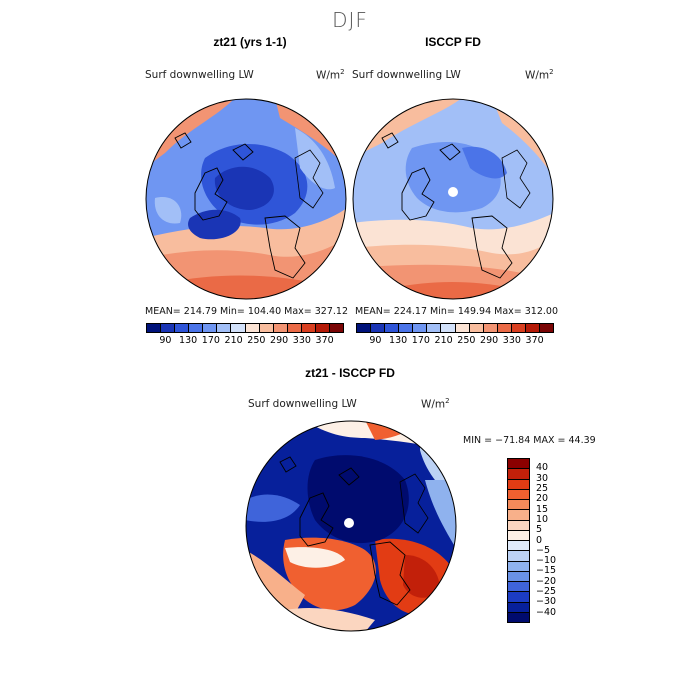 The width and height of the screenshot is (700, 700). What do you see at coordinates (546, 571) in the screenshot?
I see `colorbar-tick-label: −15` at bounding box center [546, 571].